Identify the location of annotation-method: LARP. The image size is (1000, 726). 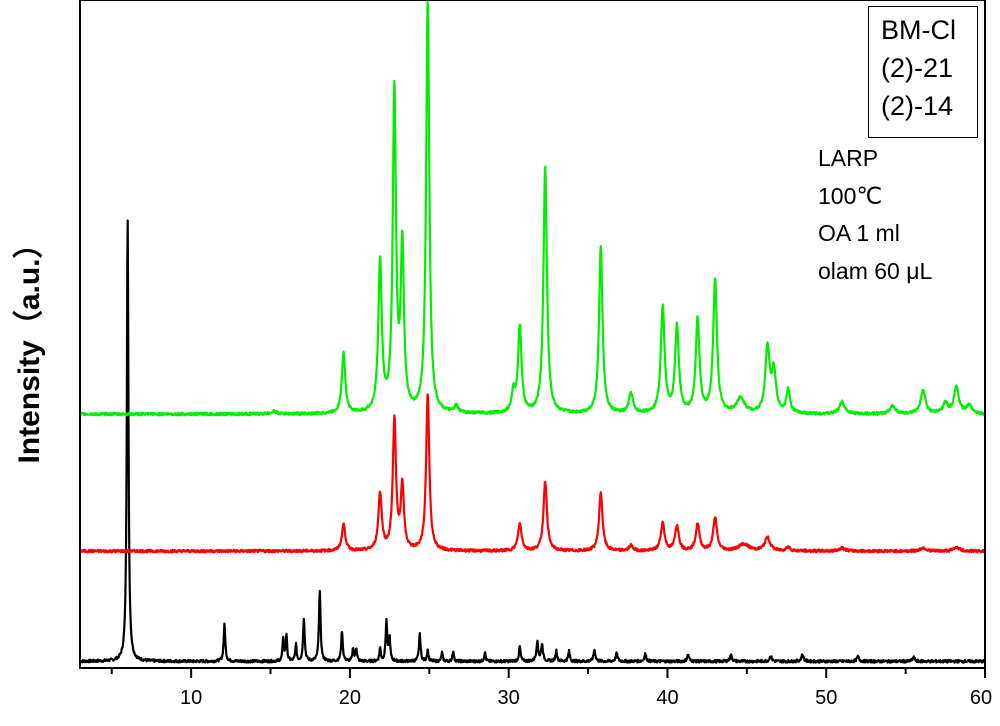
(848, 158).